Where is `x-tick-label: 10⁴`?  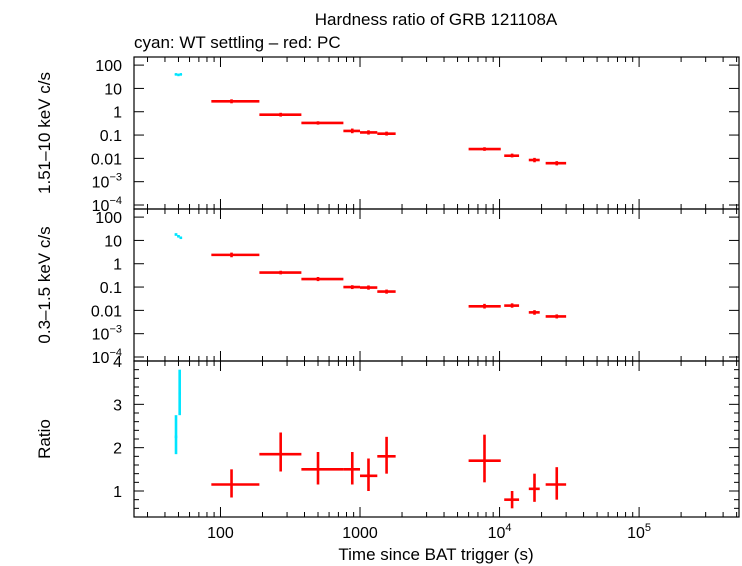
x-tick-label: 10⁴ is located at coordinates (500, 532).